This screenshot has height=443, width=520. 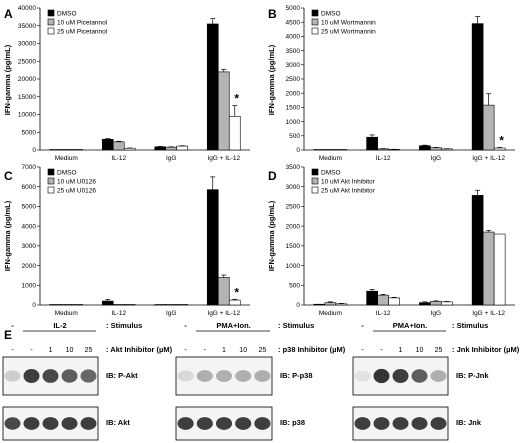 What do you see at coordinates (348, 191) in the screenshot?
I see `legend-label: 25 uM Akt Inhibitor` at bounding box center [348, 191].